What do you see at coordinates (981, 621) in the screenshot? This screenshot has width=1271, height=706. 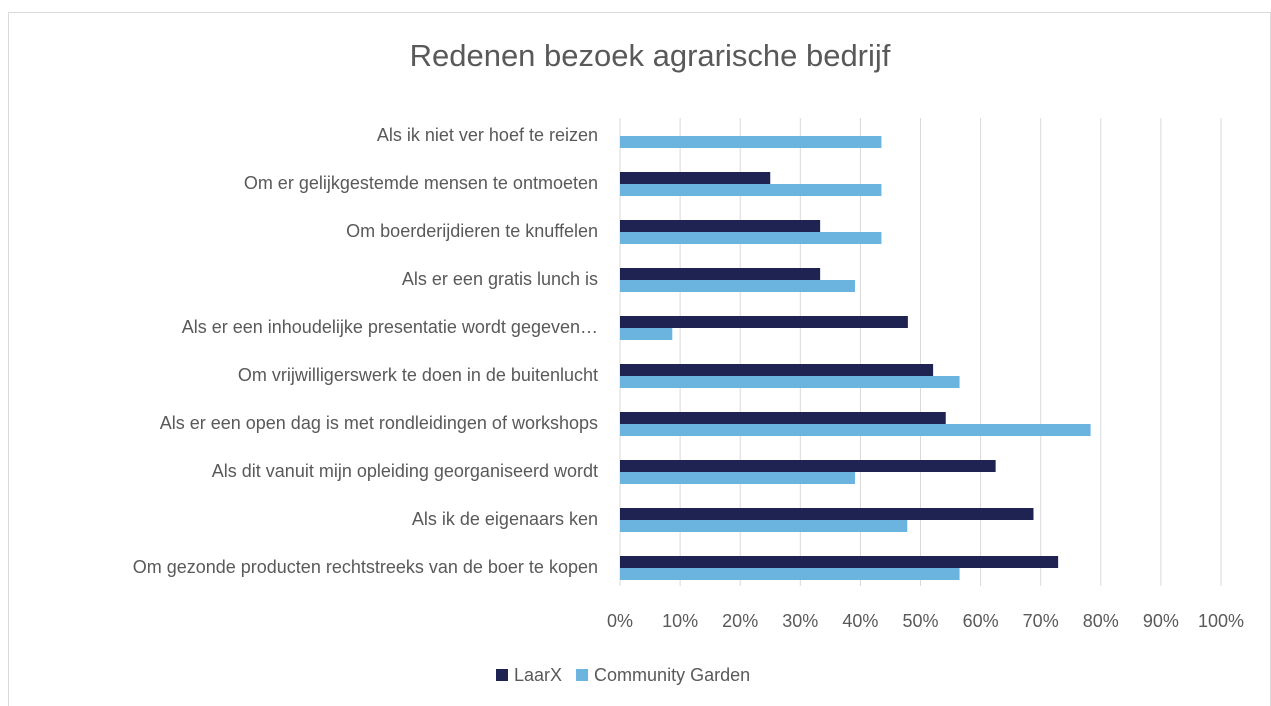 I see `x-tick-label: 60%` at bounding box center [981, 621].